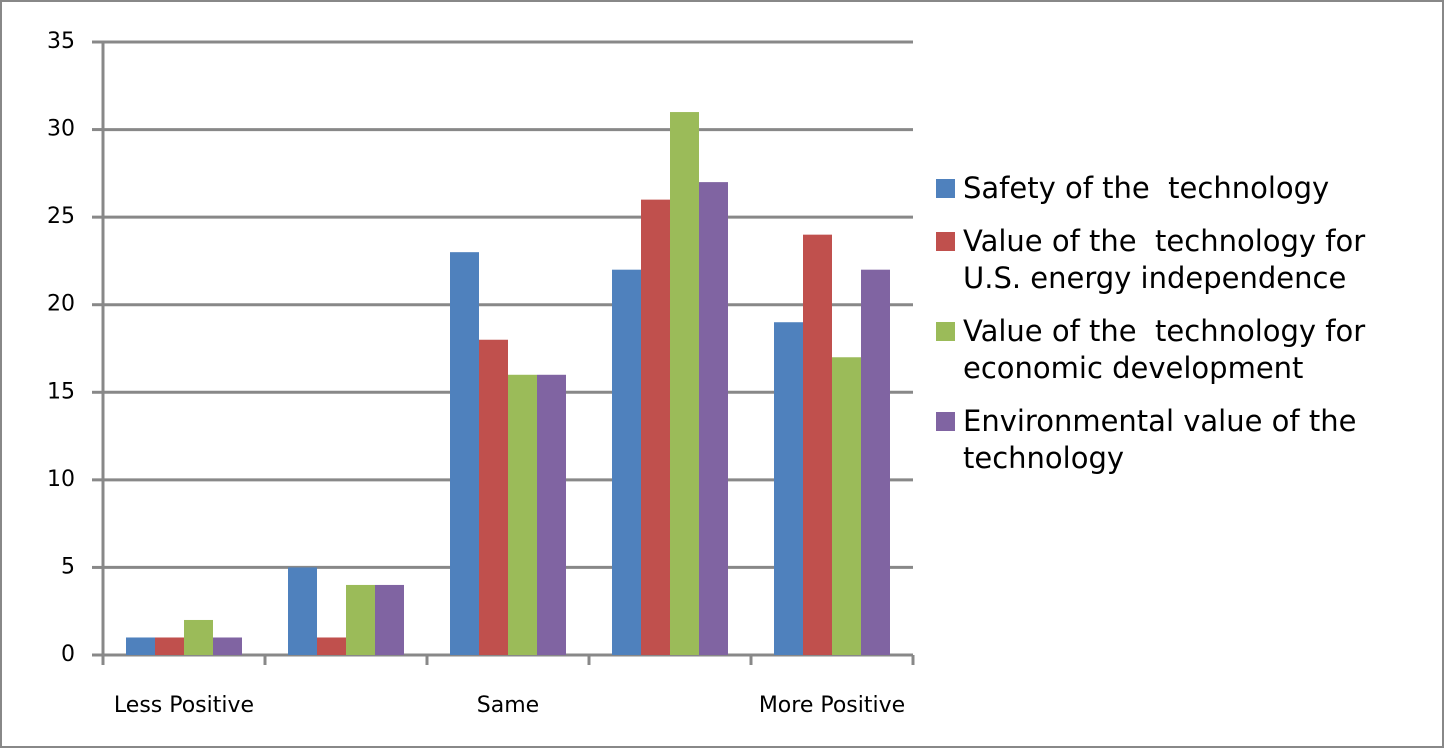 Image resolution: width=1444 pixels, height=748 pixels. I want to click on legend-entry: Environmental value of the technology, so click(1176, 440).